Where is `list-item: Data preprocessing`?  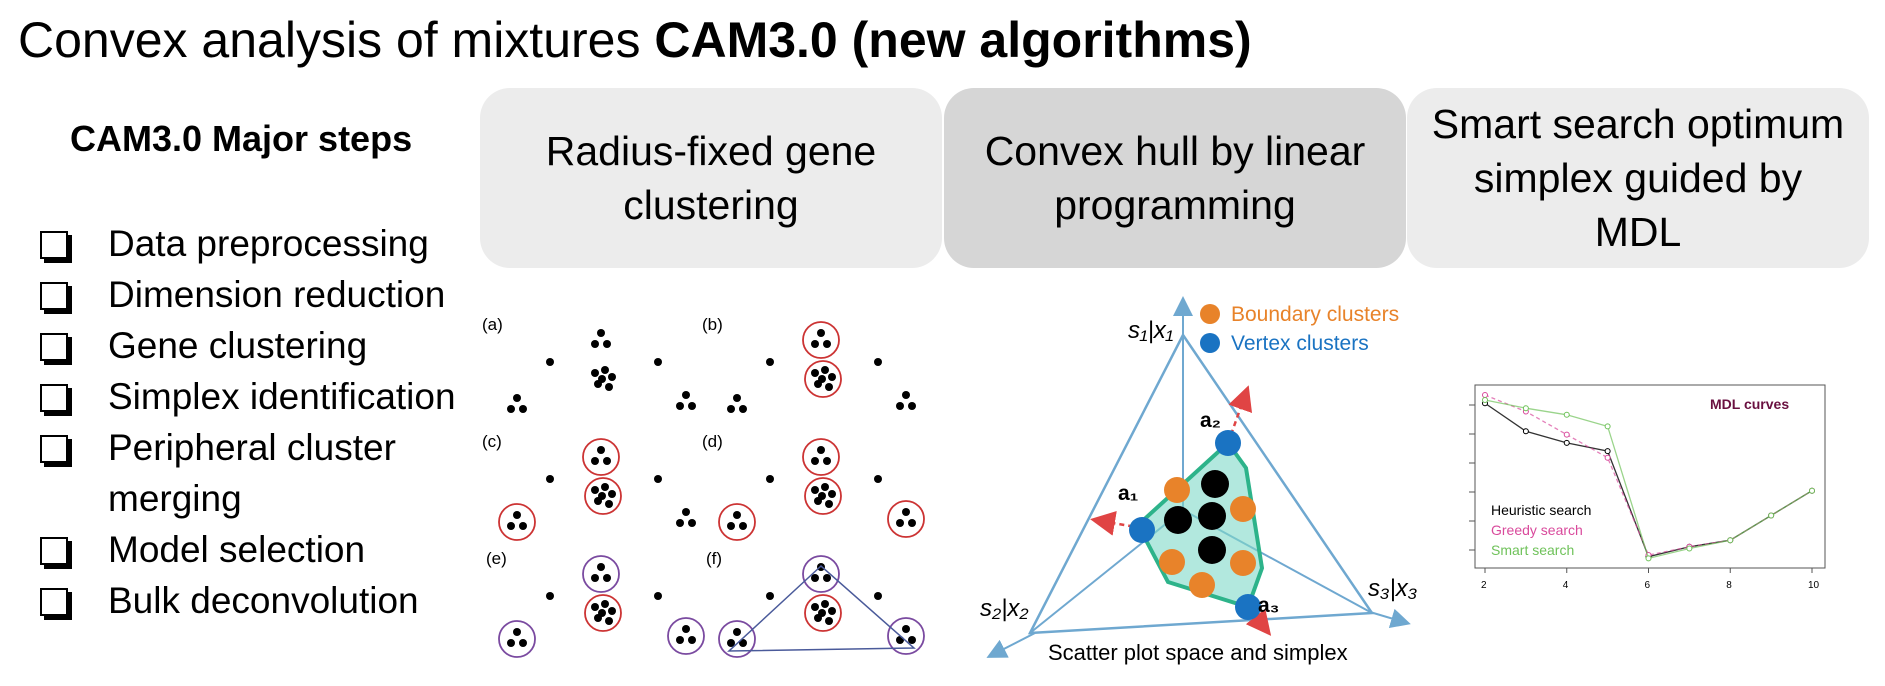 list-item: Data preprocessing is located at coordinates (250, 243).